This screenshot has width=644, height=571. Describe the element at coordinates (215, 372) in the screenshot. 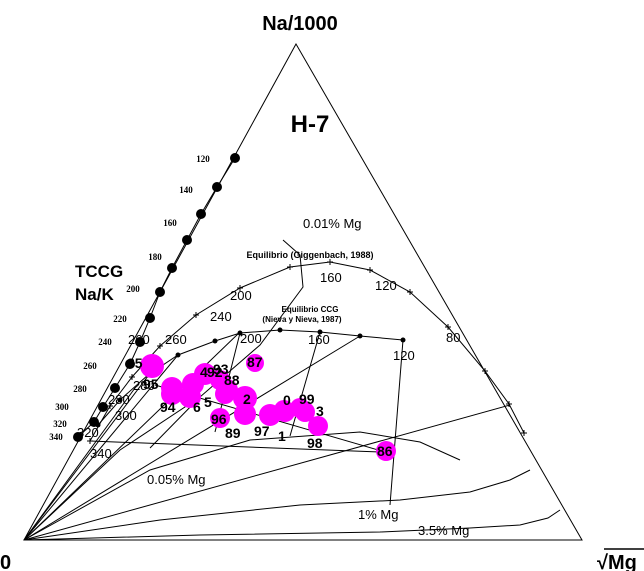

I see `sample-label-92: 92` at that location.